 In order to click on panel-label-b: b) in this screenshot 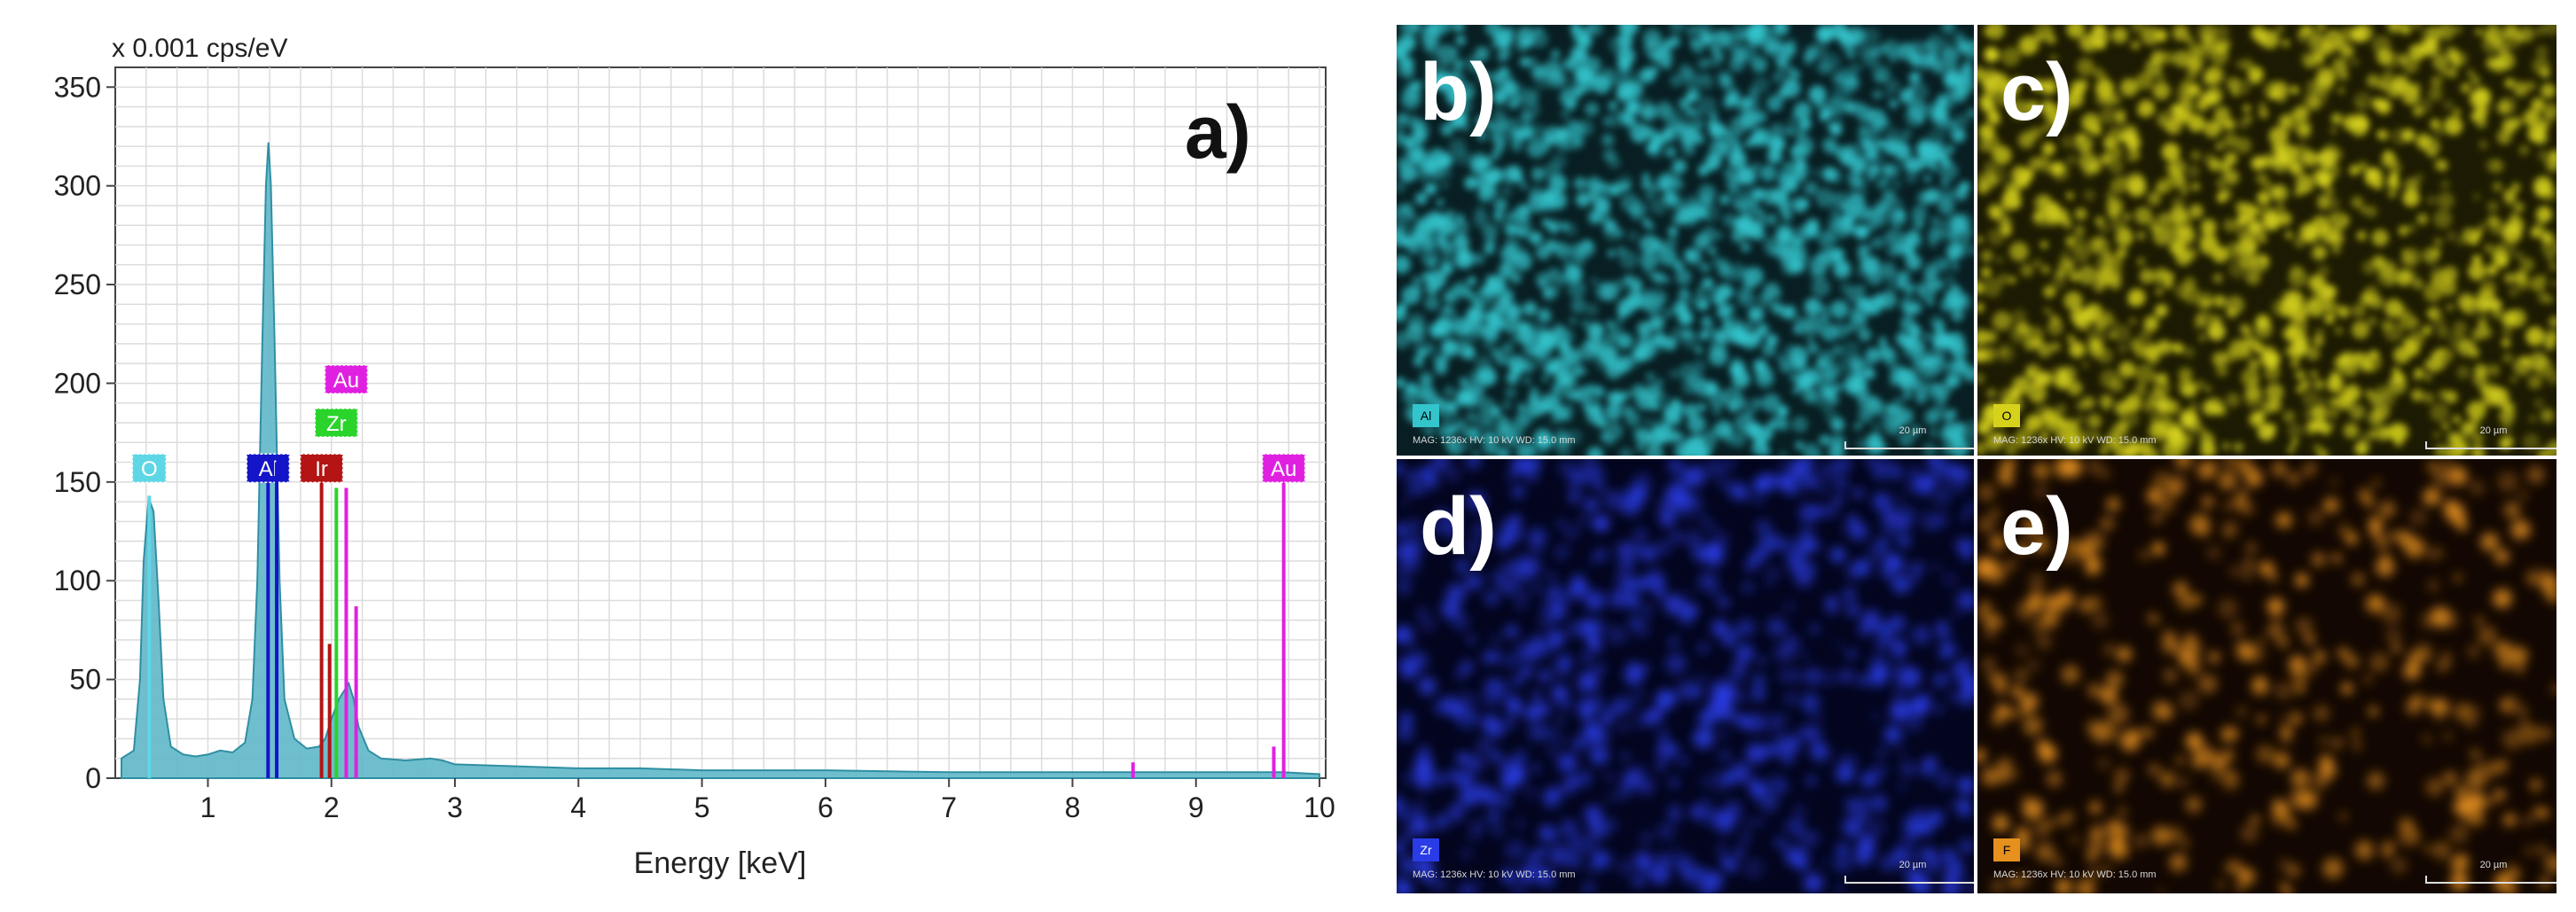, I will do `click(1458, 92)`.